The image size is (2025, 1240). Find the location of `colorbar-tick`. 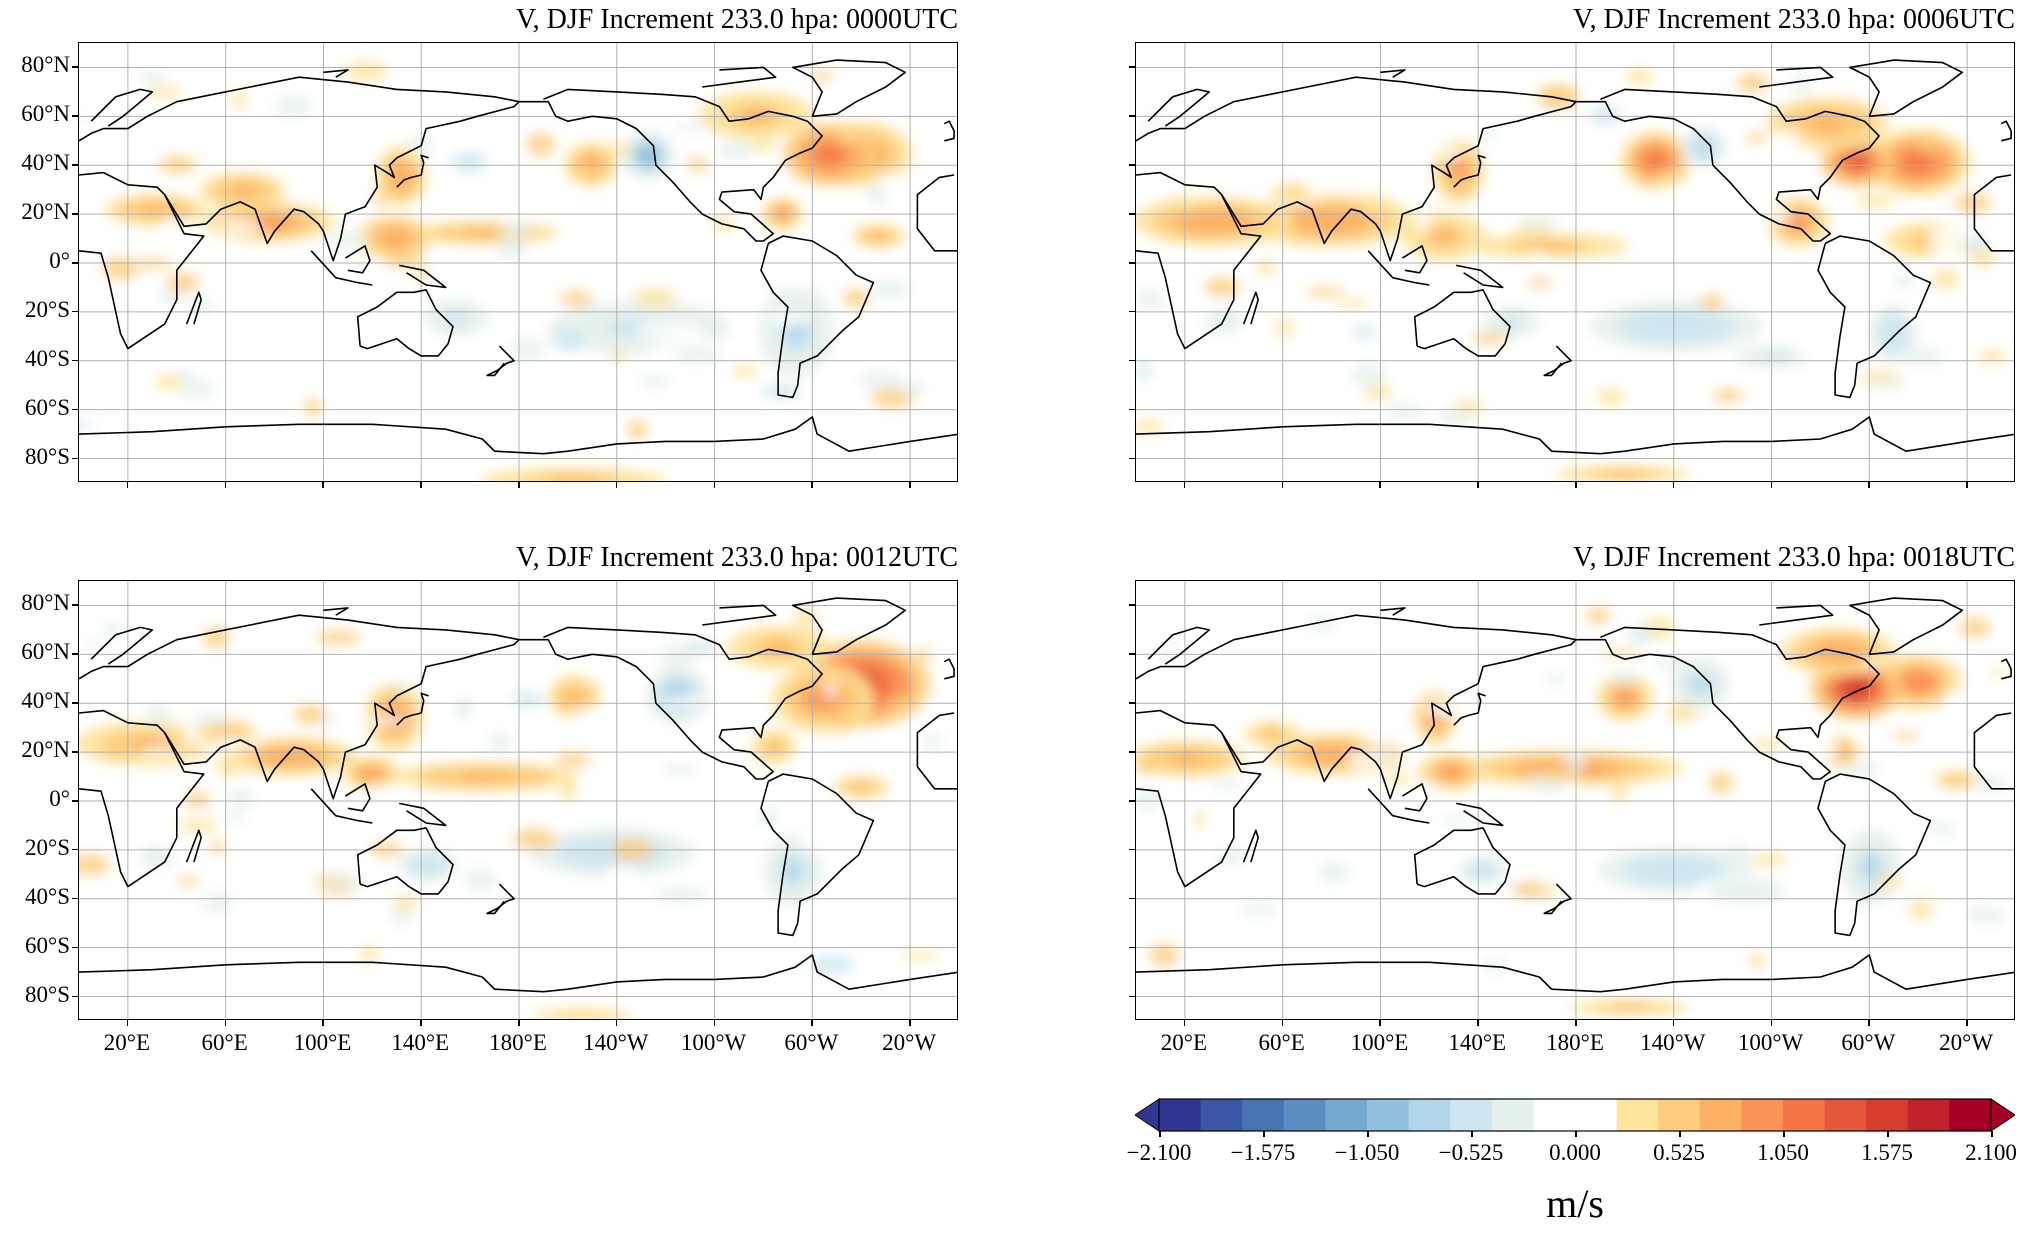

colorbar-tick is located at coordinates (1160, 1134).